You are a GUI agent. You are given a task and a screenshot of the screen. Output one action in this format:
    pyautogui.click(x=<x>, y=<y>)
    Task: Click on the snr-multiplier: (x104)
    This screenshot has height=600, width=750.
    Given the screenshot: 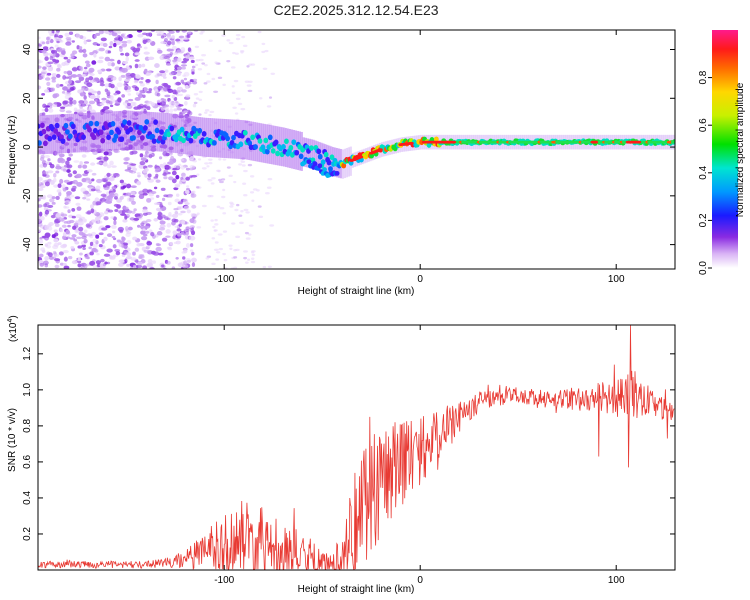 What is the action you would take?
    pyautogui.click(x=13, y=328)
    